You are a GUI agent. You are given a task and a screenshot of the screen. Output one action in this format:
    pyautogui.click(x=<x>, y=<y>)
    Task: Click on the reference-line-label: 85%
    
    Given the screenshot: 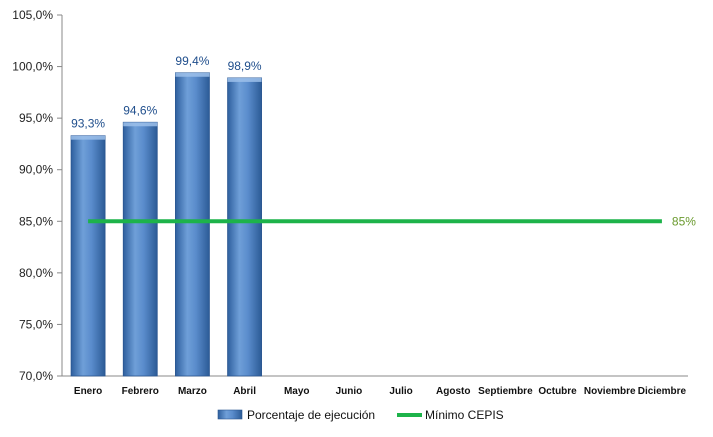 What is the action you would take?
    pyautogui.click(x=684, y=221)
    